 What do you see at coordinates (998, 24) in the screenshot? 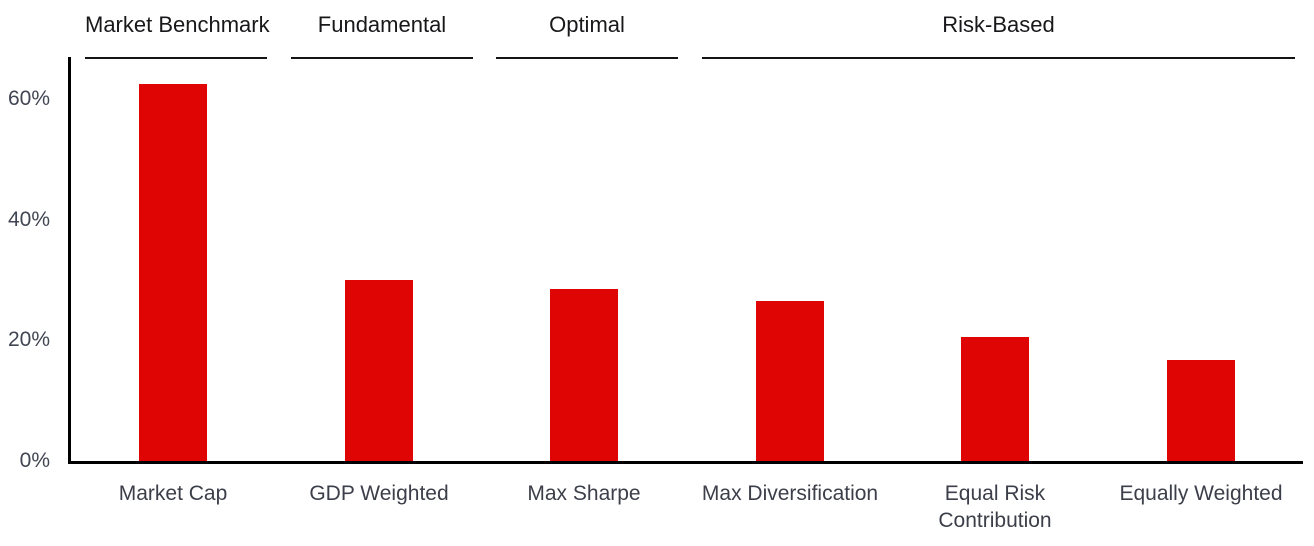
I see `group-header-label: Risk-Based` at bounding box center [998, 24].